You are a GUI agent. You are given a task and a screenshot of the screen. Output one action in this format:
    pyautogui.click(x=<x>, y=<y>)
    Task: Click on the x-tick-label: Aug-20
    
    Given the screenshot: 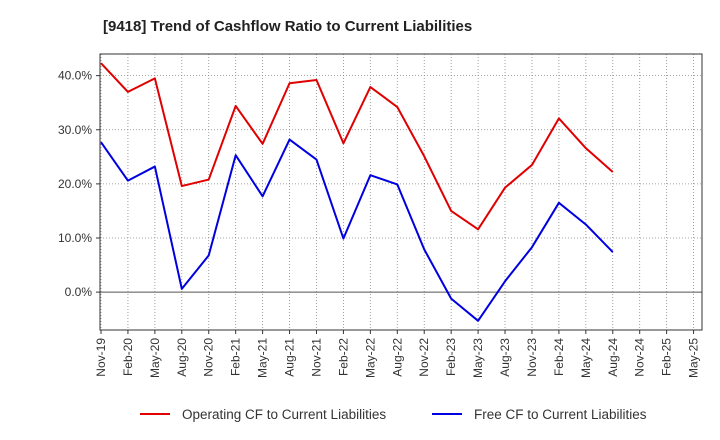 What is the action you would take?
    pyautogui.click(x=182, y=357)
    